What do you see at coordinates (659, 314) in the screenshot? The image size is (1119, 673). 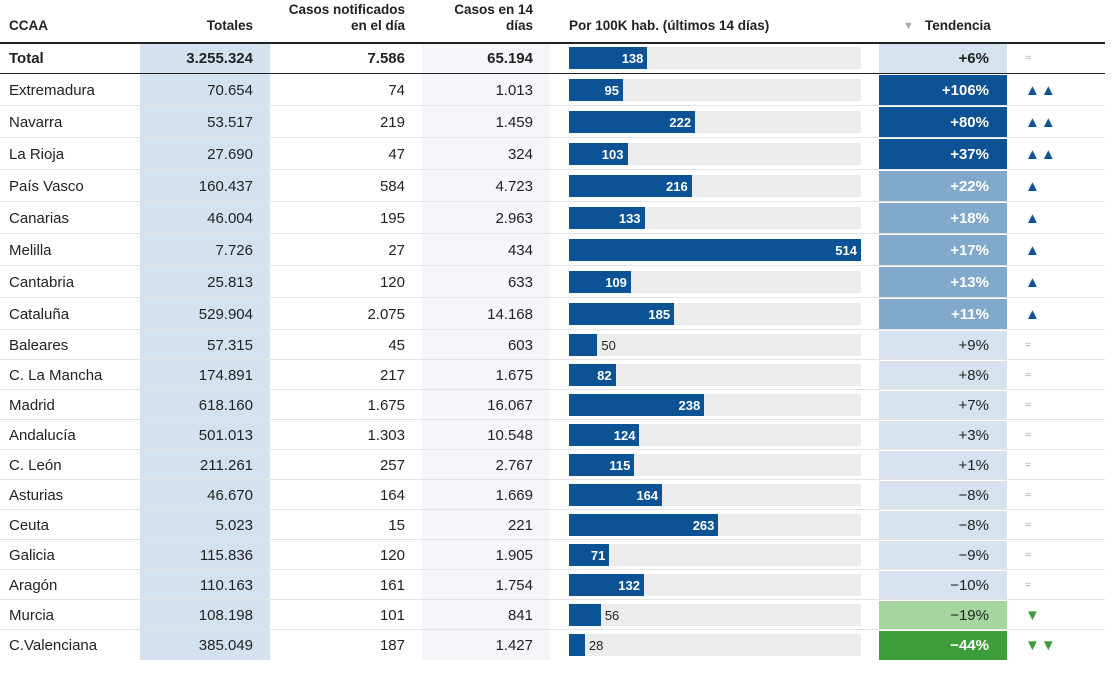 I see `bar-label: 185` at bounding box center [659, 314].